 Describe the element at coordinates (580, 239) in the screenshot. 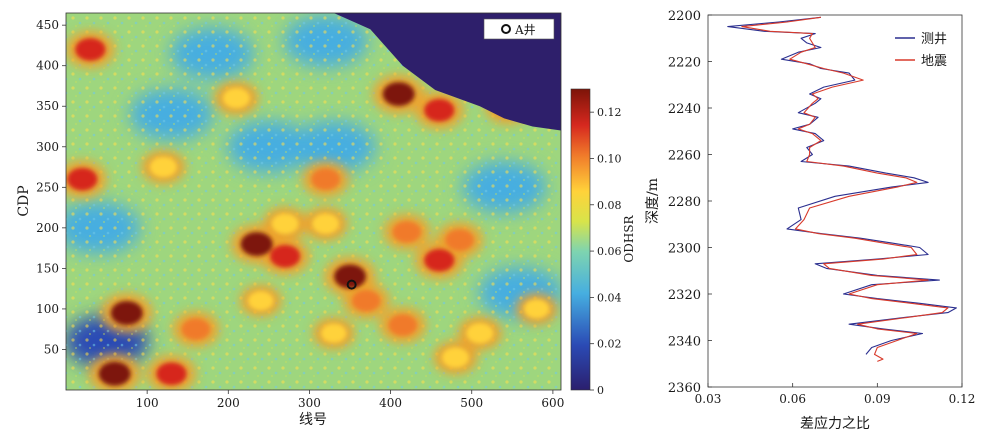

I see `colorbar-gradient` at that location.